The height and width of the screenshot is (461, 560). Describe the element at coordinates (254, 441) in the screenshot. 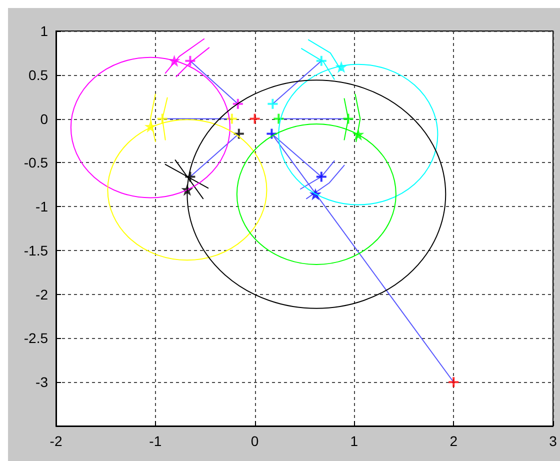

I see `x-tick-label: 0` at that location.